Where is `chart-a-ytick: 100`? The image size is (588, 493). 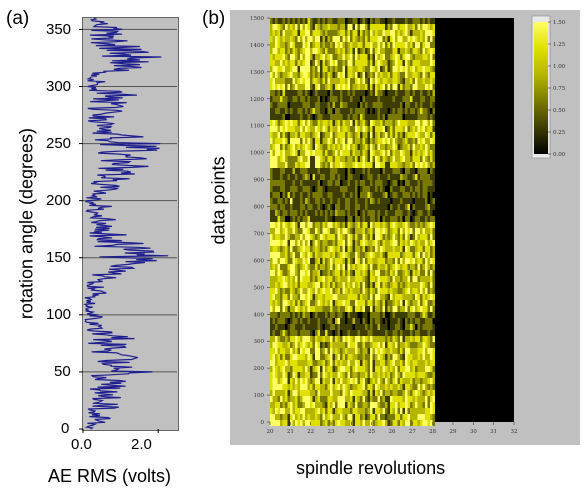
chart-a-ytick: 100 is located at coordinates (59, 314).